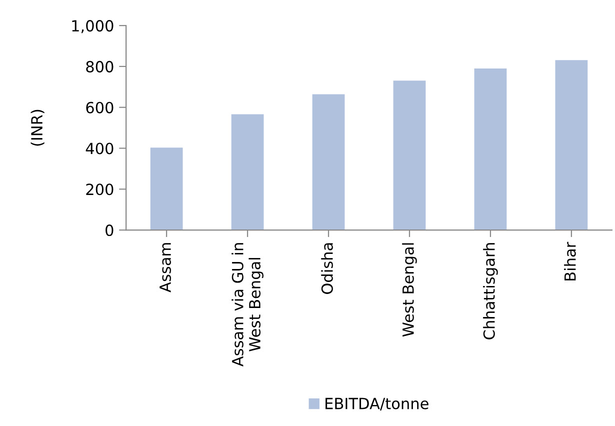 The height and width of the screenshot is (426, 615). What do you see at coordinates (110, 230) in the screenshot?
I see `y-tick-label: 0` at bounding box center [110, 230].